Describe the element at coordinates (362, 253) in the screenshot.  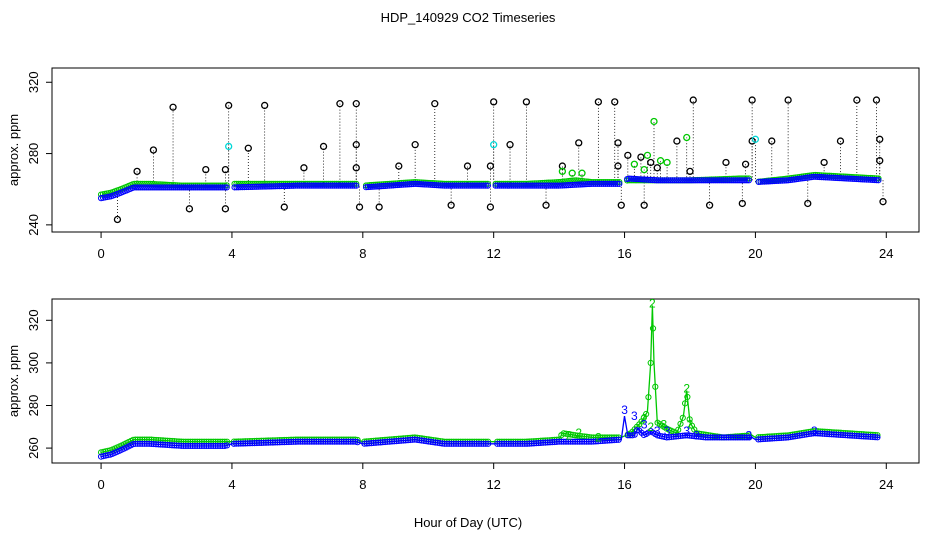
I see `x-tick-label: 8` at that location.